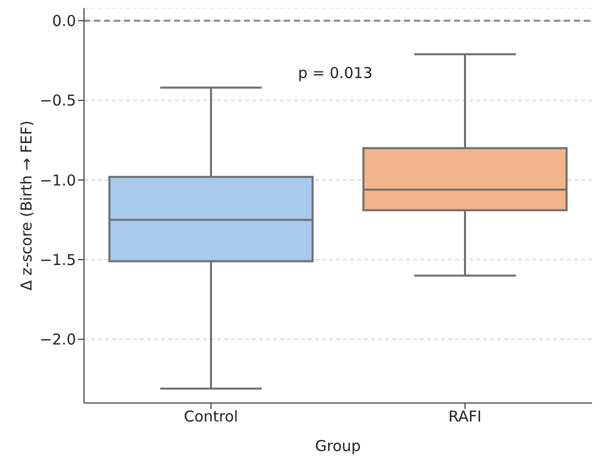 This screenshot has width=600, height=467. Describe the element at coordinates (211, 417) in the screenshot. I see `x-tick-label: Control` at that location.